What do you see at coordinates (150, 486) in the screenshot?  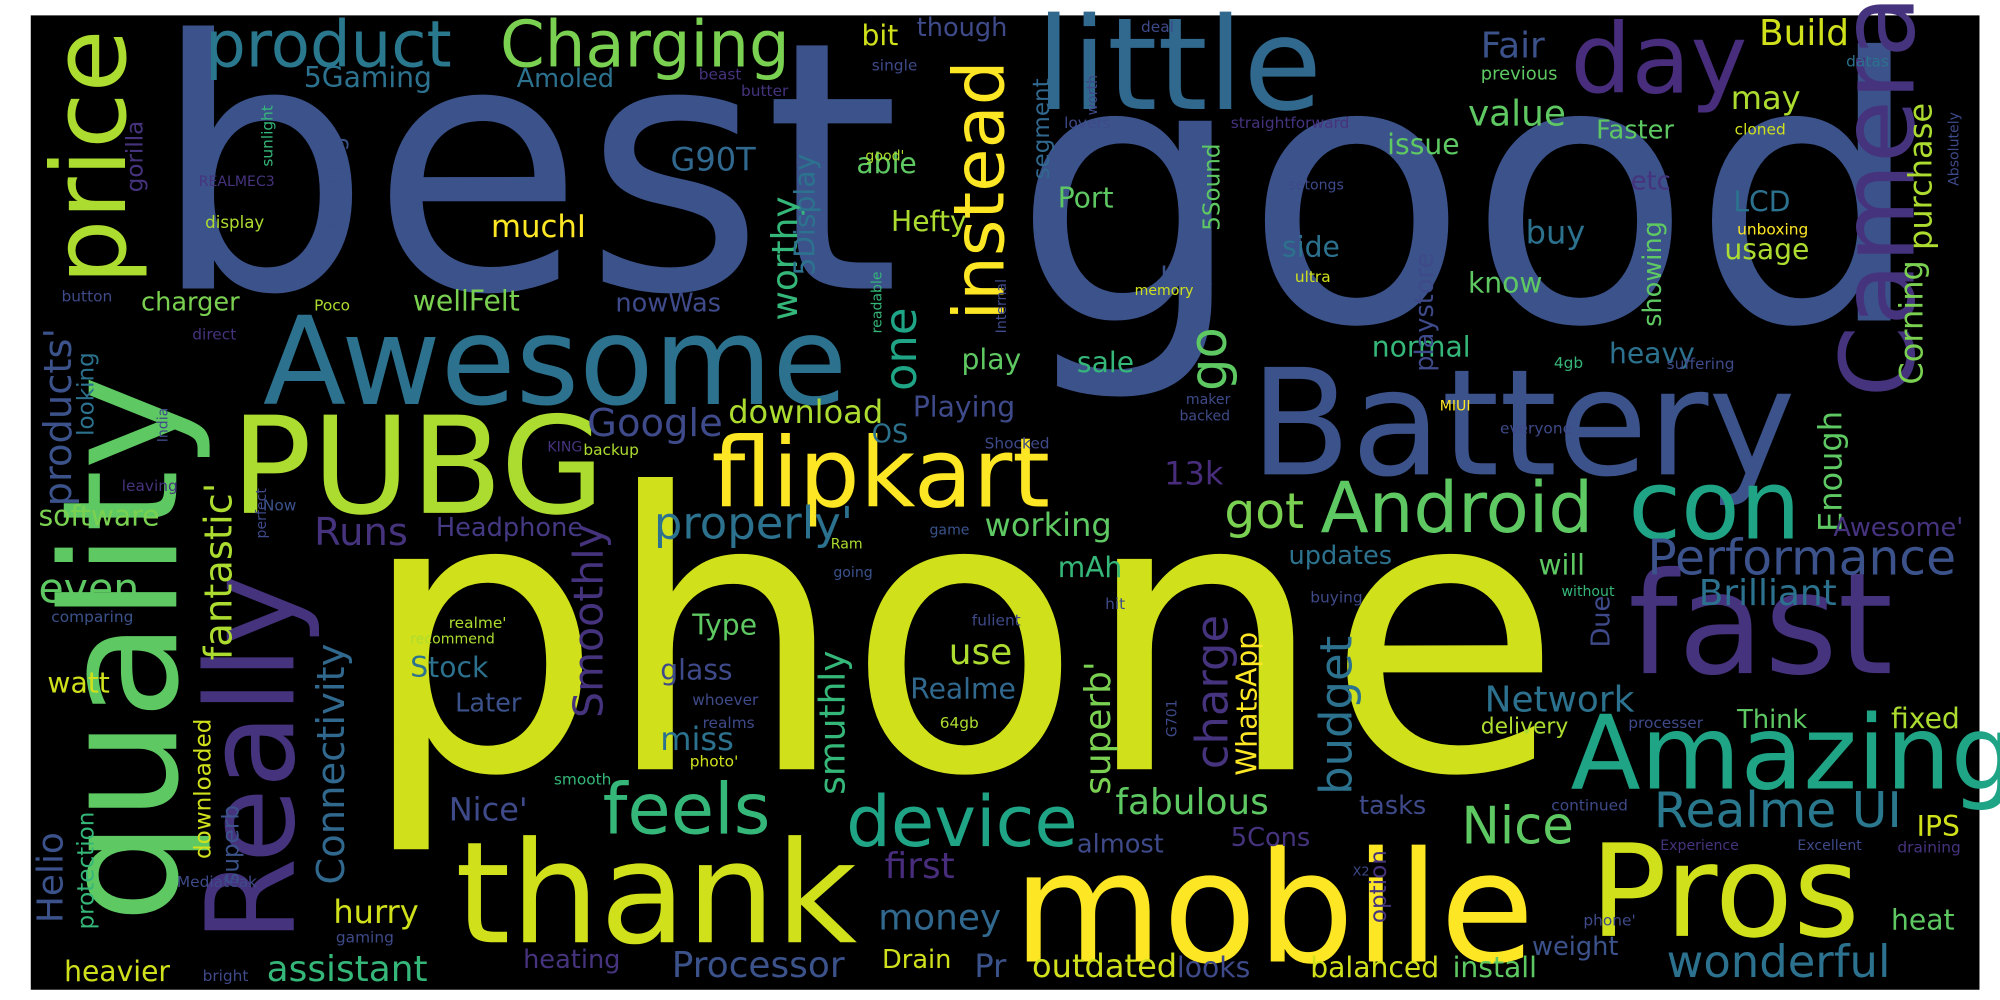 I see `word: leaving` at bounding box center [150, 486].